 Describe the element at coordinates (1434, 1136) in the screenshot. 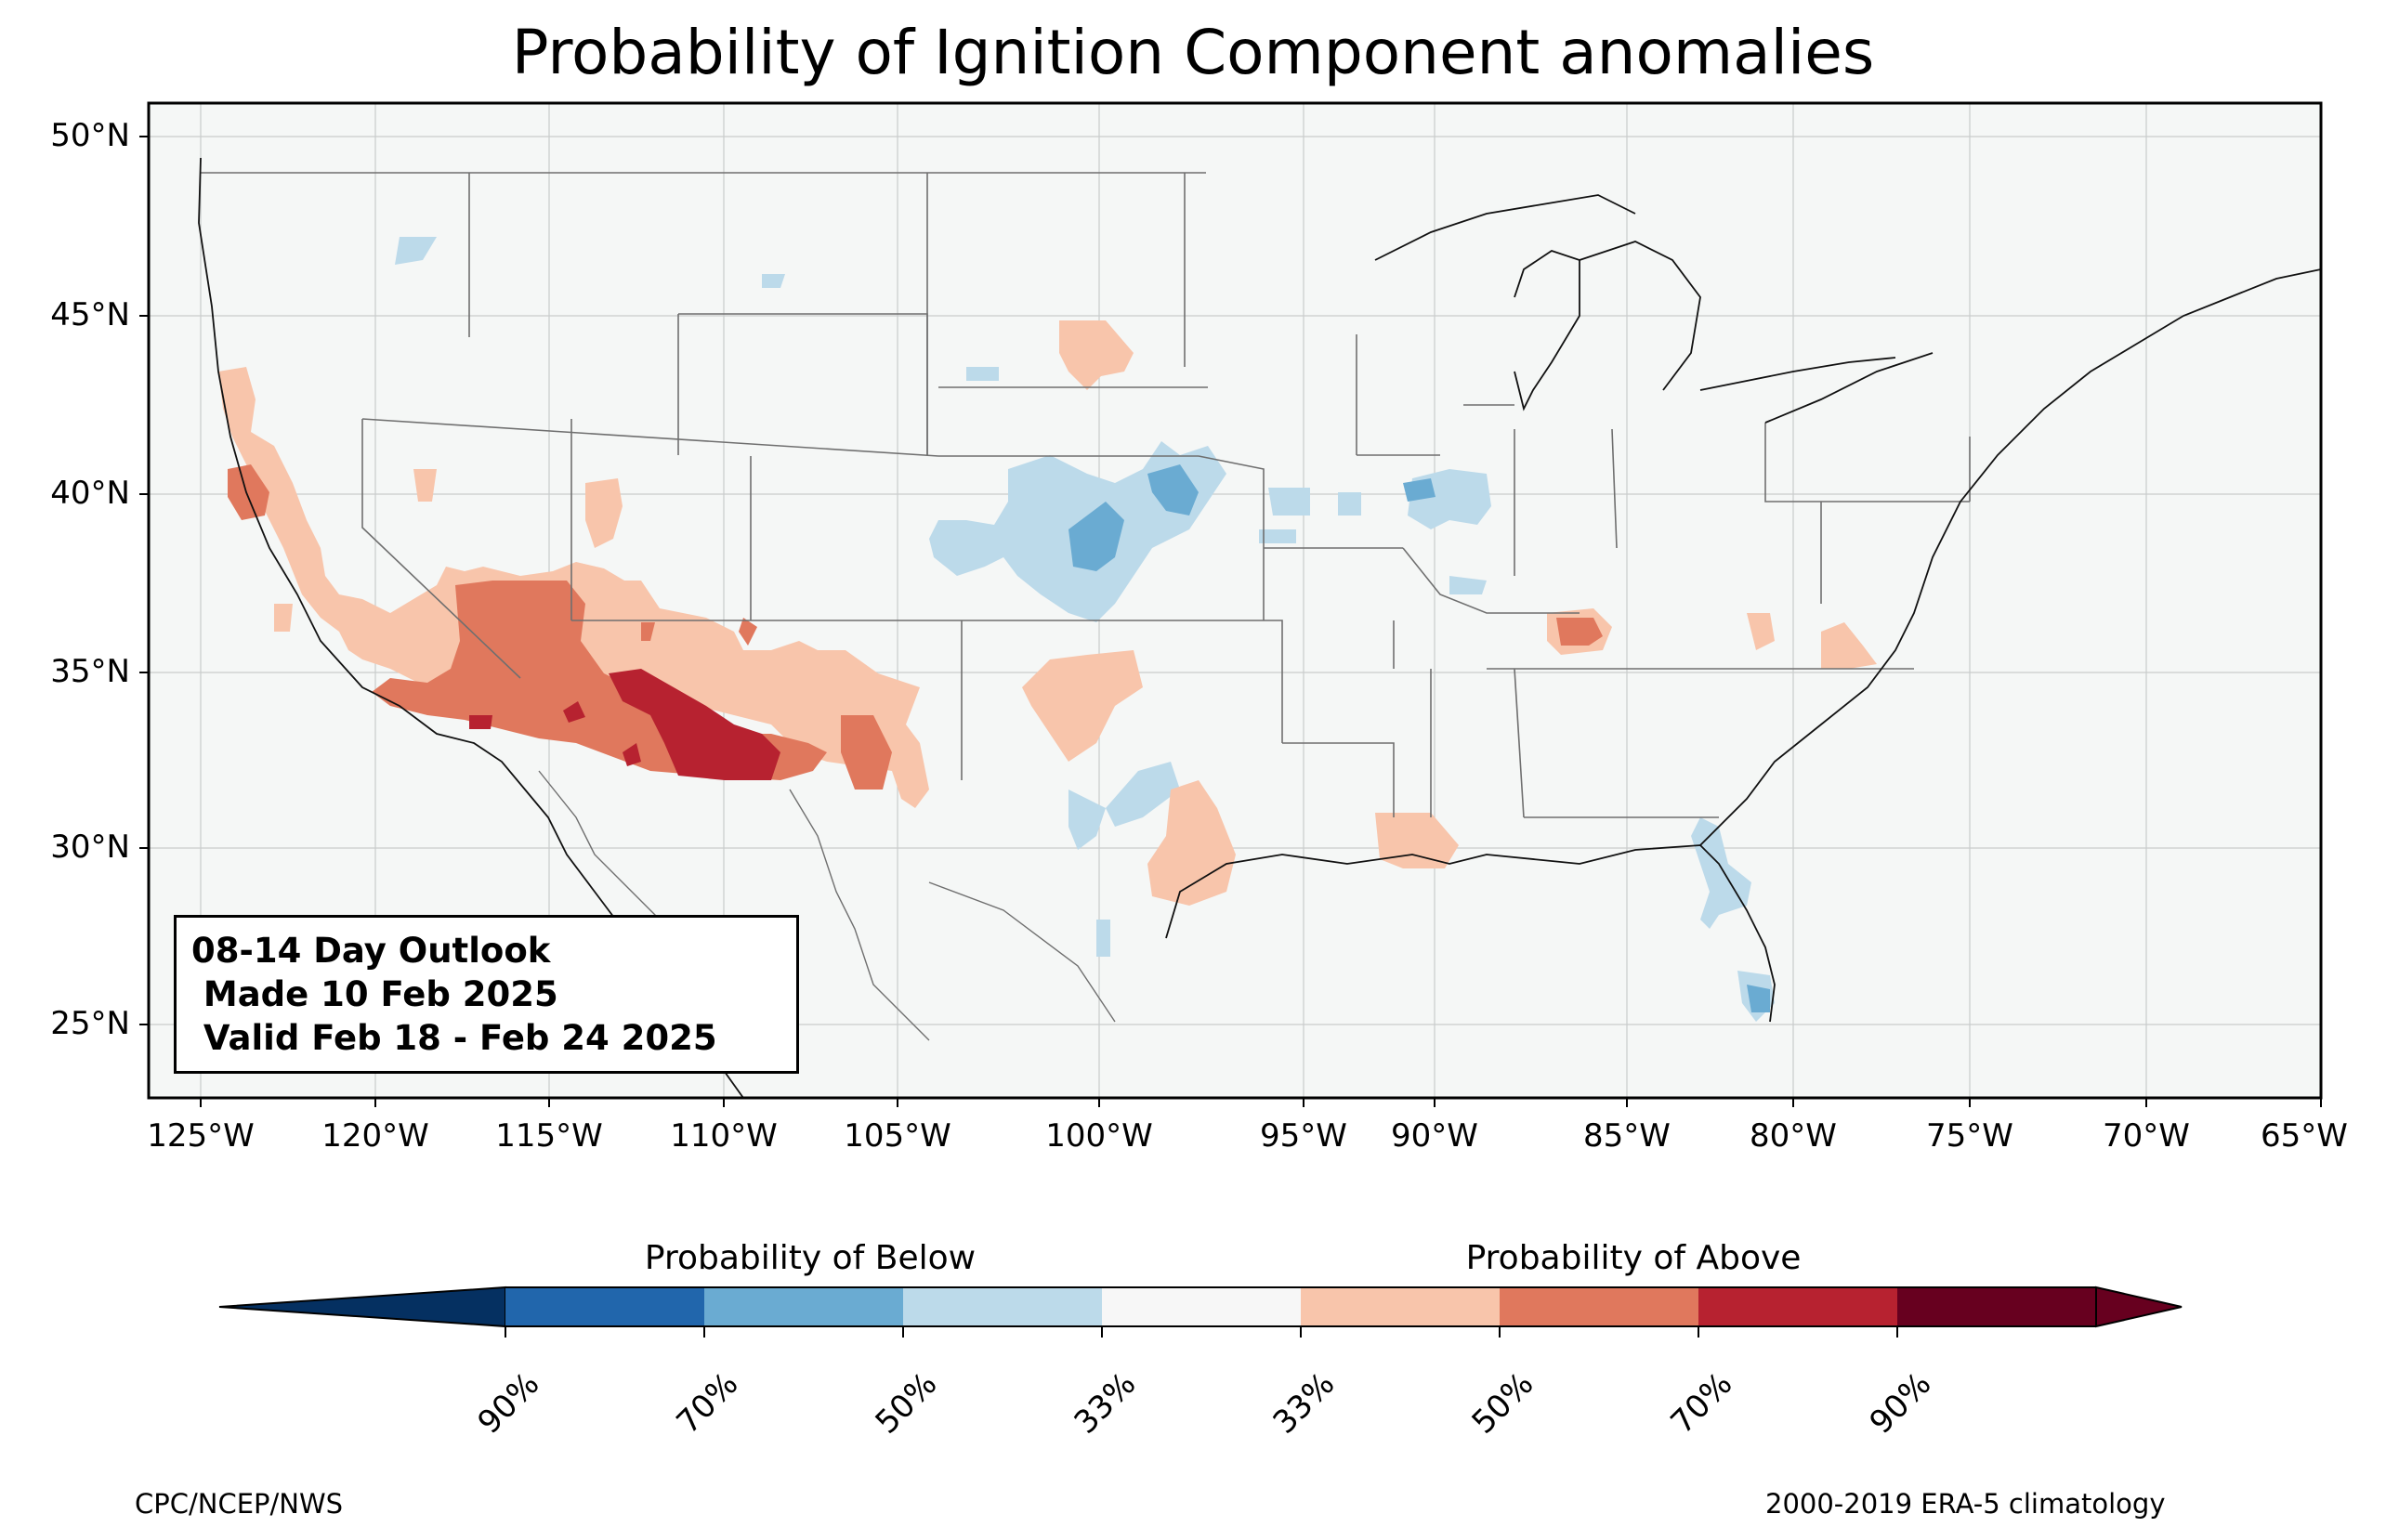

I see `lon-label-90w: 90°W` at that location.